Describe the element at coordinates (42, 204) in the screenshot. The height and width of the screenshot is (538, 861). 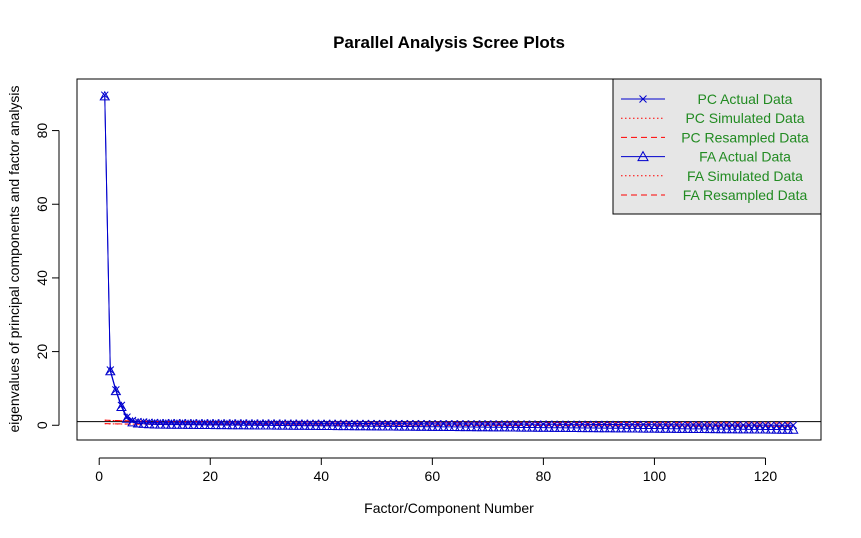
I see `y-tick-label: 60` at that location.